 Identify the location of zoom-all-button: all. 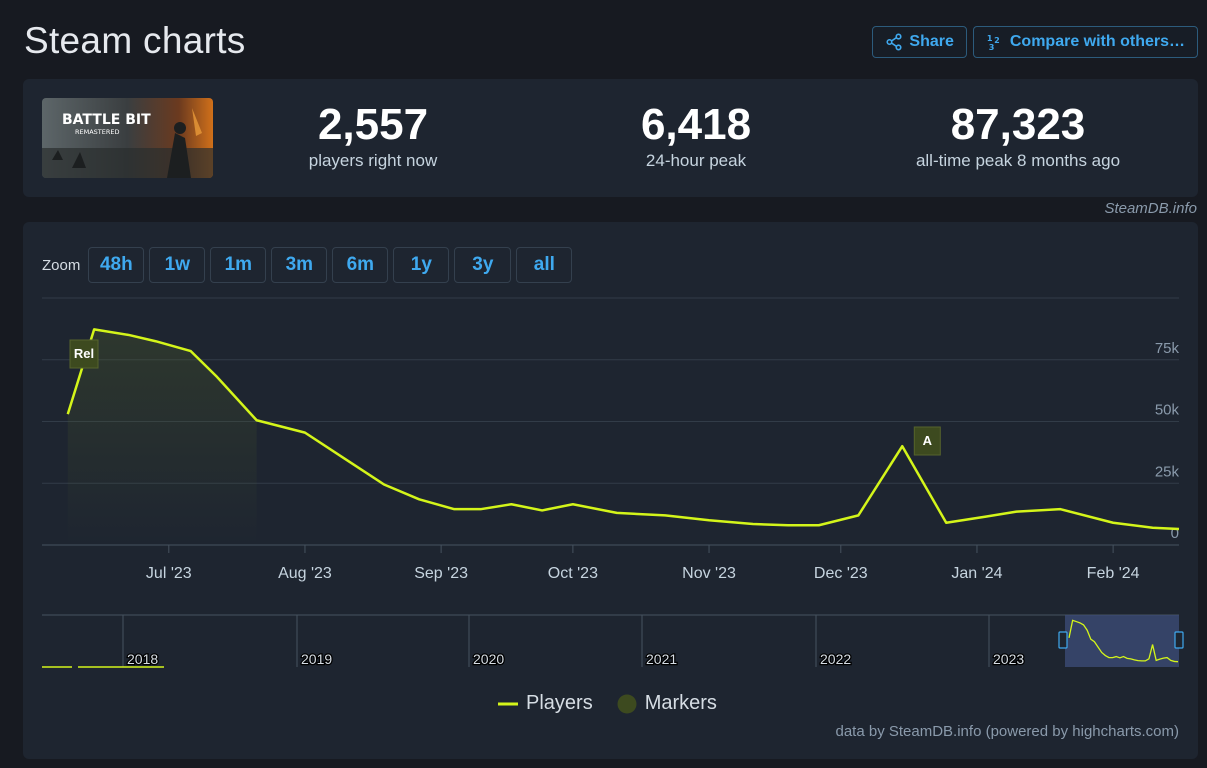
(544, 265).